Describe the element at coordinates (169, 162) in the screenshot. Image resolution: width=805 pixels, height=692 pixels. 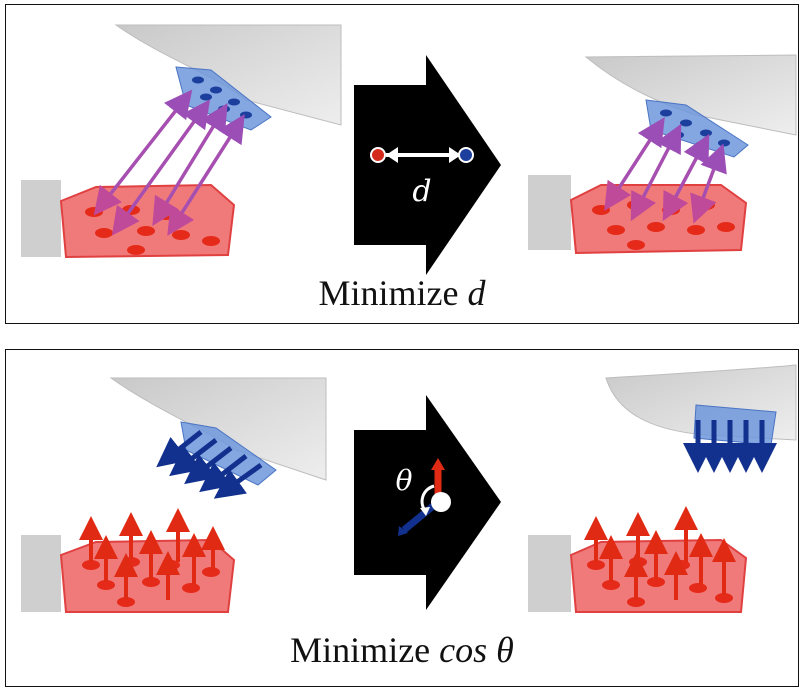
I see `purple-correspondence-arrows` at that location.